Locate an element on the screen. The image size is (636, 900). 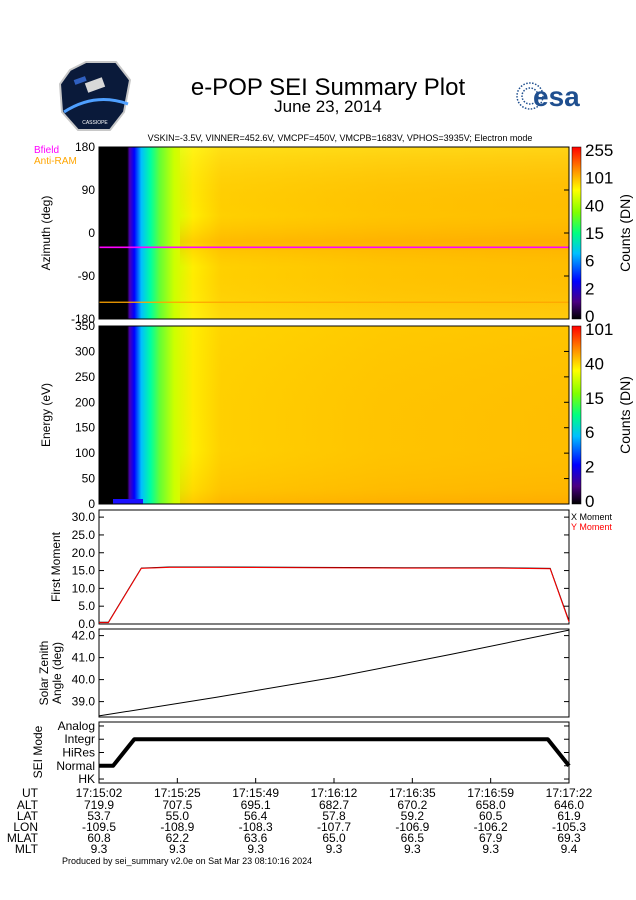
time-axis-lon-value: -106.9 is located at coordinates (412, 827).